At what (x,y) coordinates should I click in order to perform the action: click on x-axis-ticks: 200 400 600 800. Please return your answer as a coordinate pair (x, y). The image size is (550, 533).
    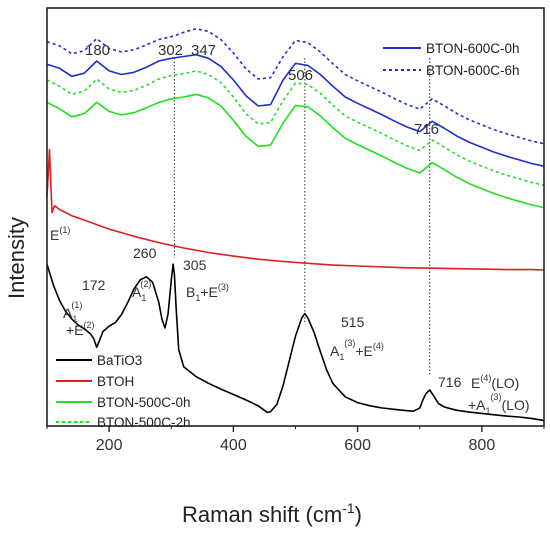
    Looking at the image, I should click on (295, 440).